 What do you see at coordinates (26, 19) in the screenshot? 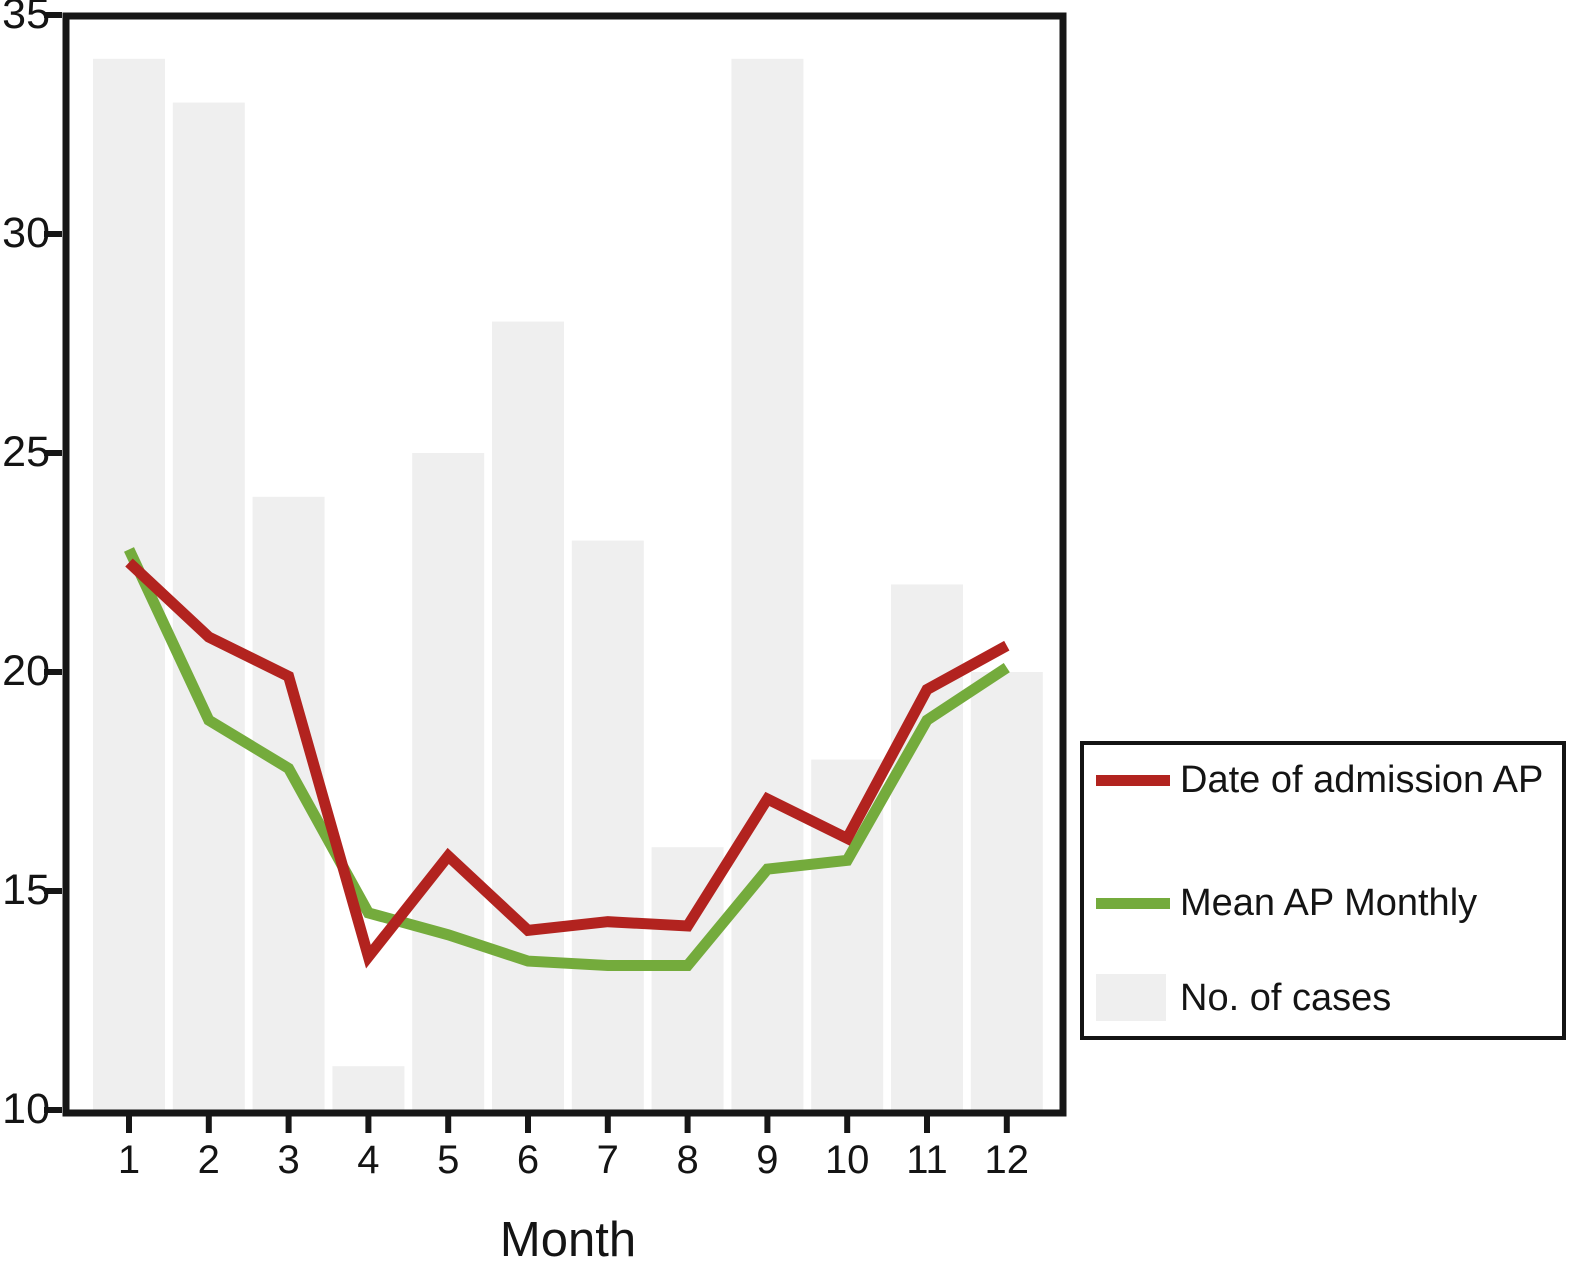
I see `y-tick-label: 35` at bounding box center [26, 19].